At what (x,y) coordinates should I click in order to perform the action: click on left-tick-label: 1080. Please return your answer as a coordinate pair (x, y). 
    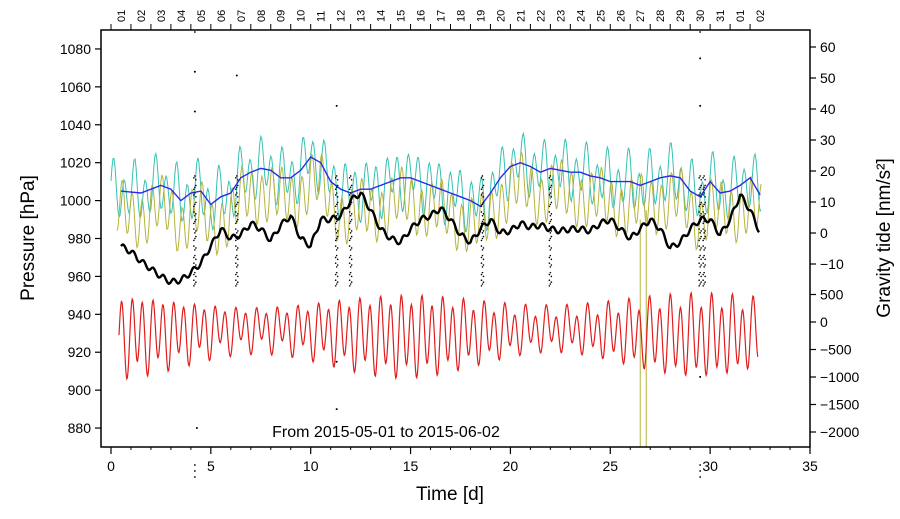
    Looking at the image, I should click on (75, 49).